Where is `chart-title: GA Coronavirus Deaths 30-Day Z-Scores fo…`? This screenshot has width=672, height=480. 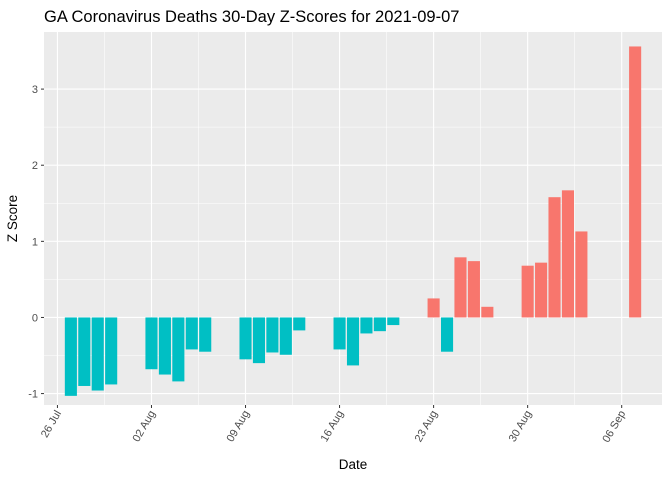 chart-title: GA Coronavirus Deaths 30-Day Z-Scores fo… is located at coordinates (251, 17).